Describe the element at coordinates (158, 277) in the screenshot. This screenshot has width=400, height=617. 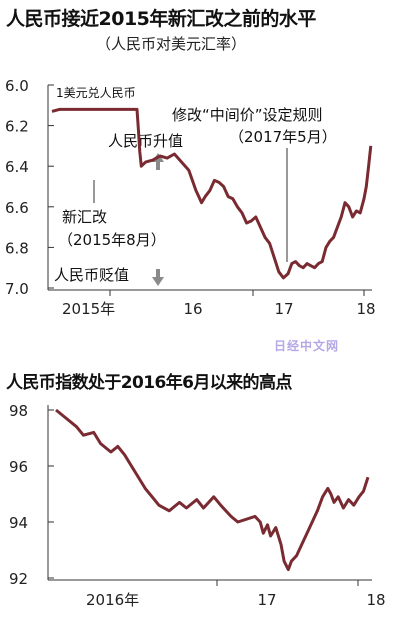
I see `down-arrow-icon` at that location.